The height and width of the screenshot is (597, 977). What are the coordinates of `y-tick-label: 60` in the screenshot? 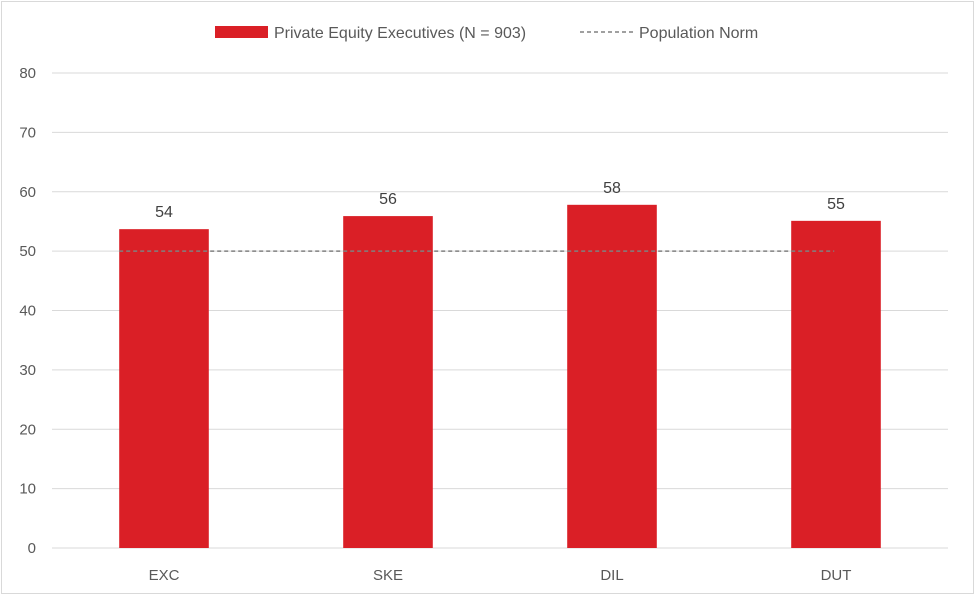 It's located at (27, 192).